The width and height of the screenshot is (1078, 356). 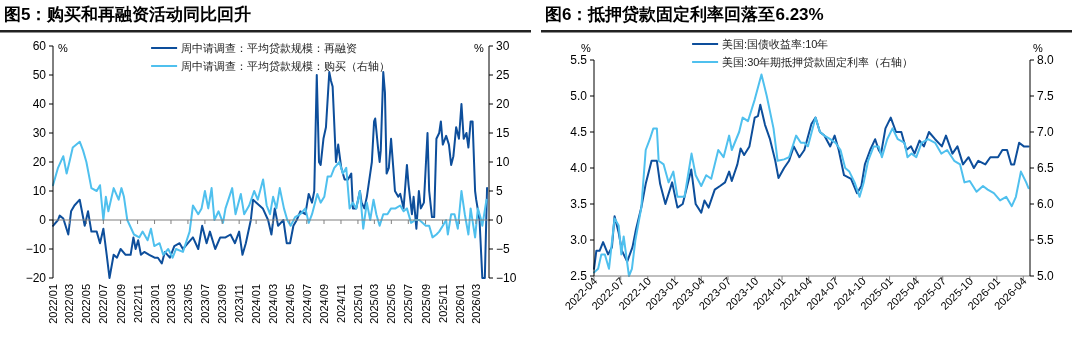 What do you see at coordinates (36, 278) in the screenshot?
I see `y-tick-label: −20` at bounding box center [36, 278].